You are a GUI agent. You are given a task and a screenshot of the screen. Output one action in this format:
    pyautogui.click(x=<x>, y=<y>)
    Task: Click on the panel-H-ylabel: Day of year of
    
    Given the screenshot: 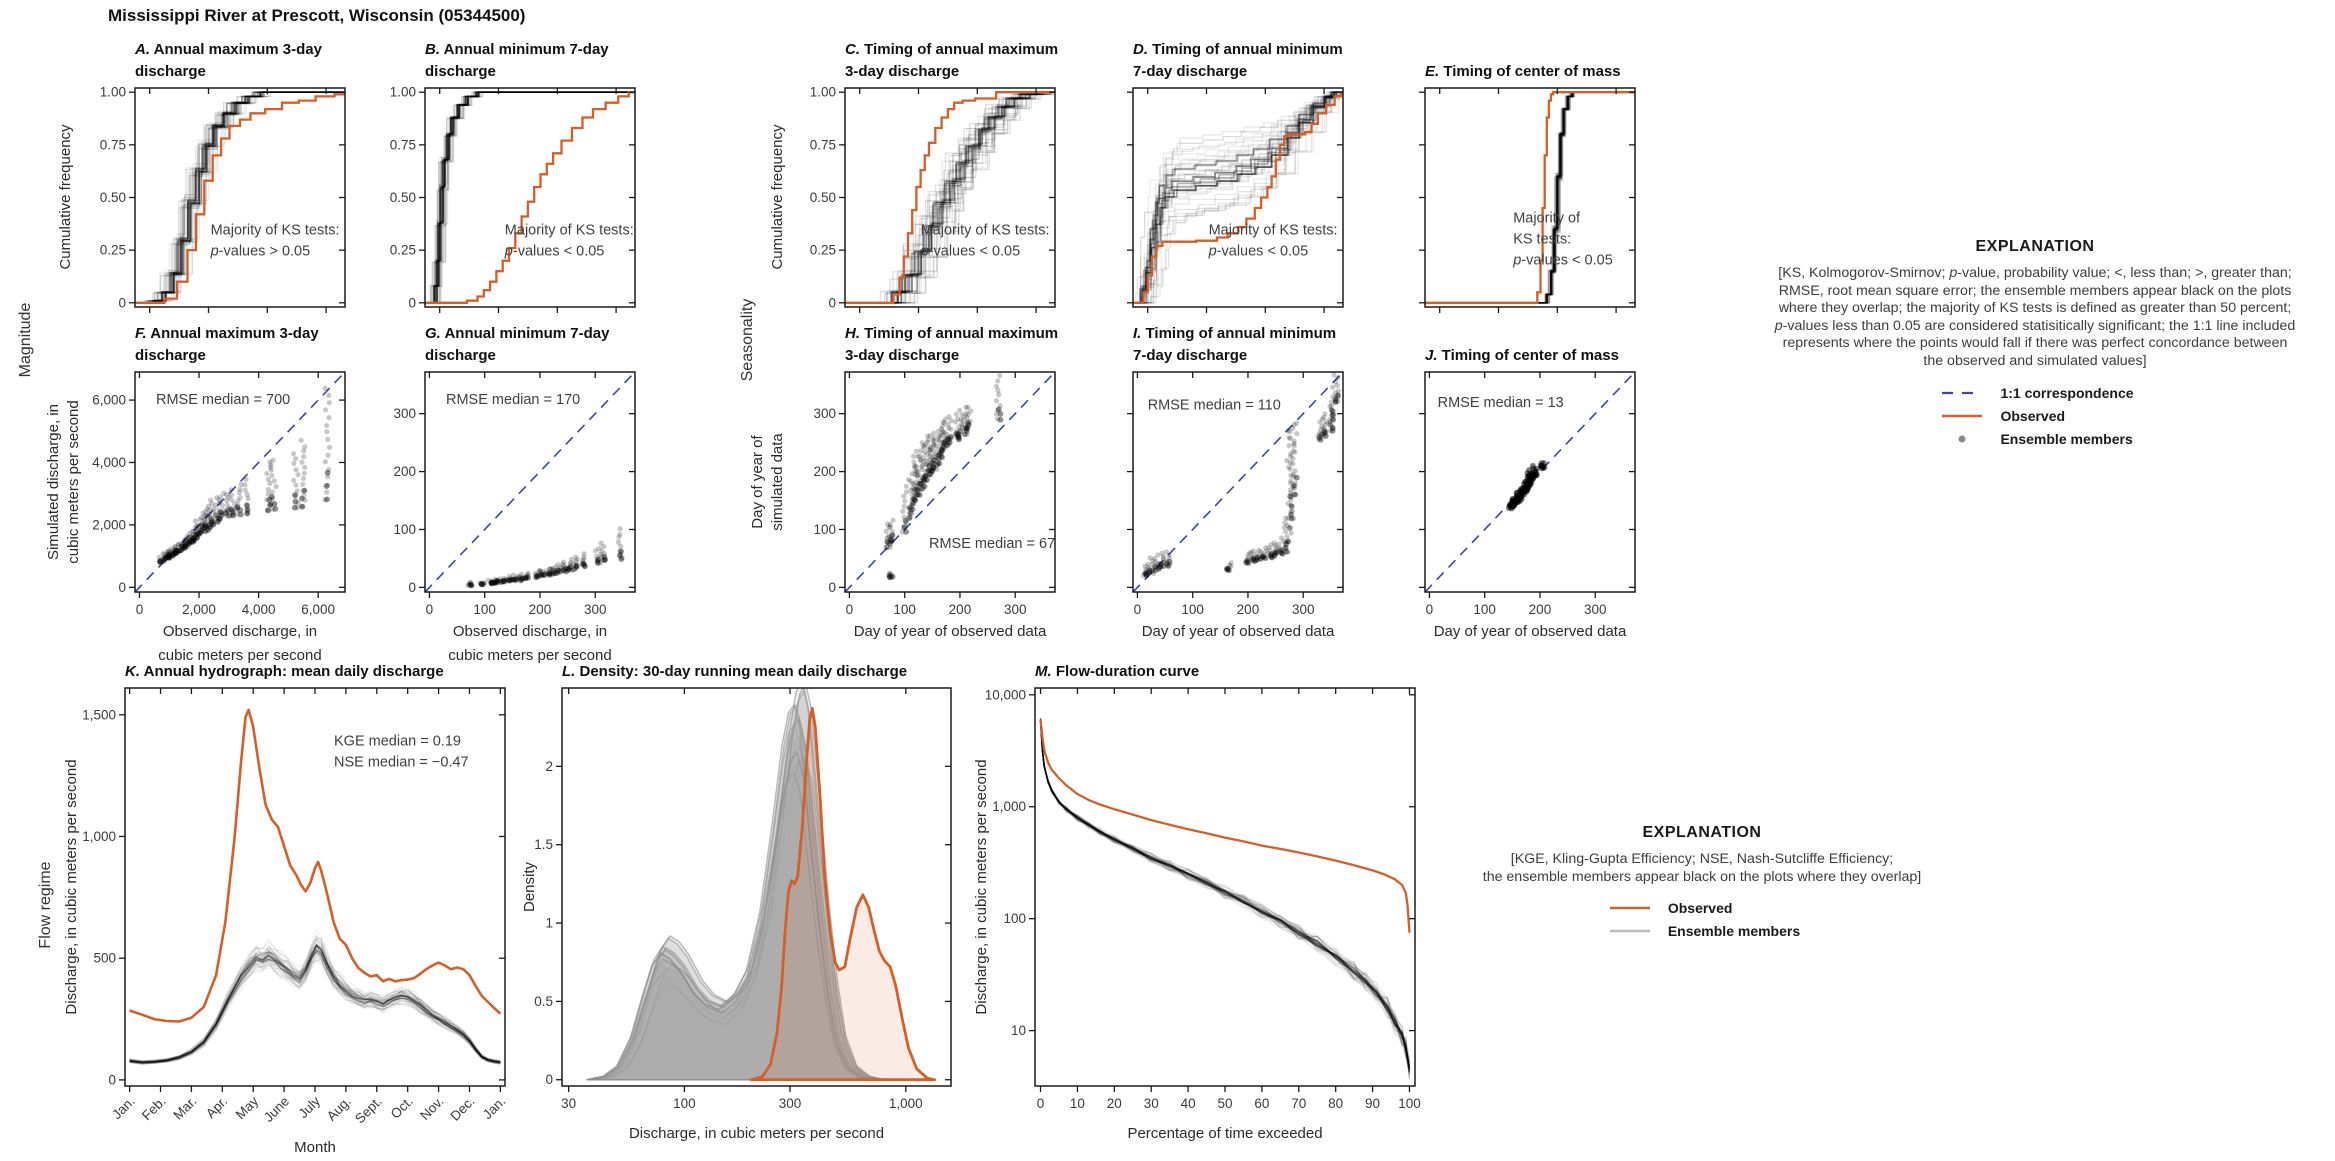 What is the action you would take?
    pyautogui.click(x=757, y=481)
    